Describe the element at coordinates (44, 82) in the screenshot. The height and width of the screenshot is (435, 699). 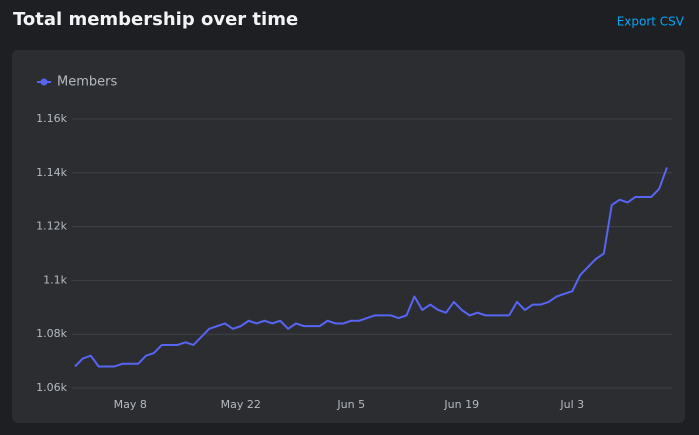
I see `legend-marker-dot` at that location.